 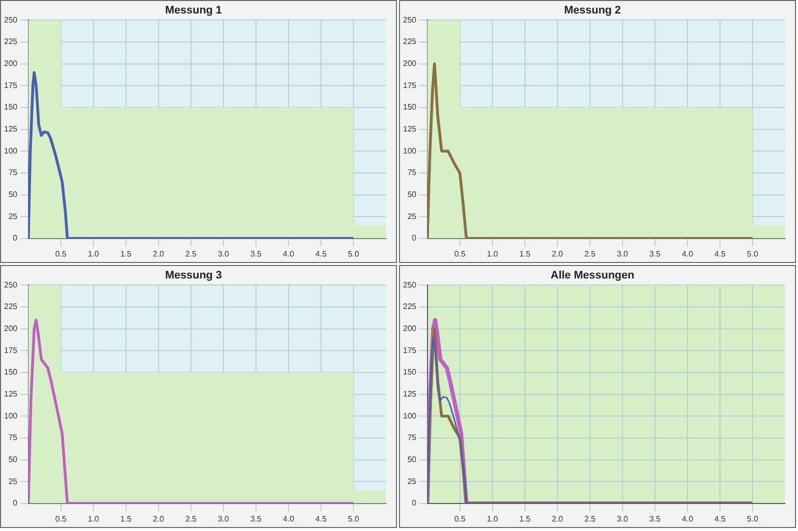 I want to click on chart-title: Messung 1, so click(x=193, y=10).